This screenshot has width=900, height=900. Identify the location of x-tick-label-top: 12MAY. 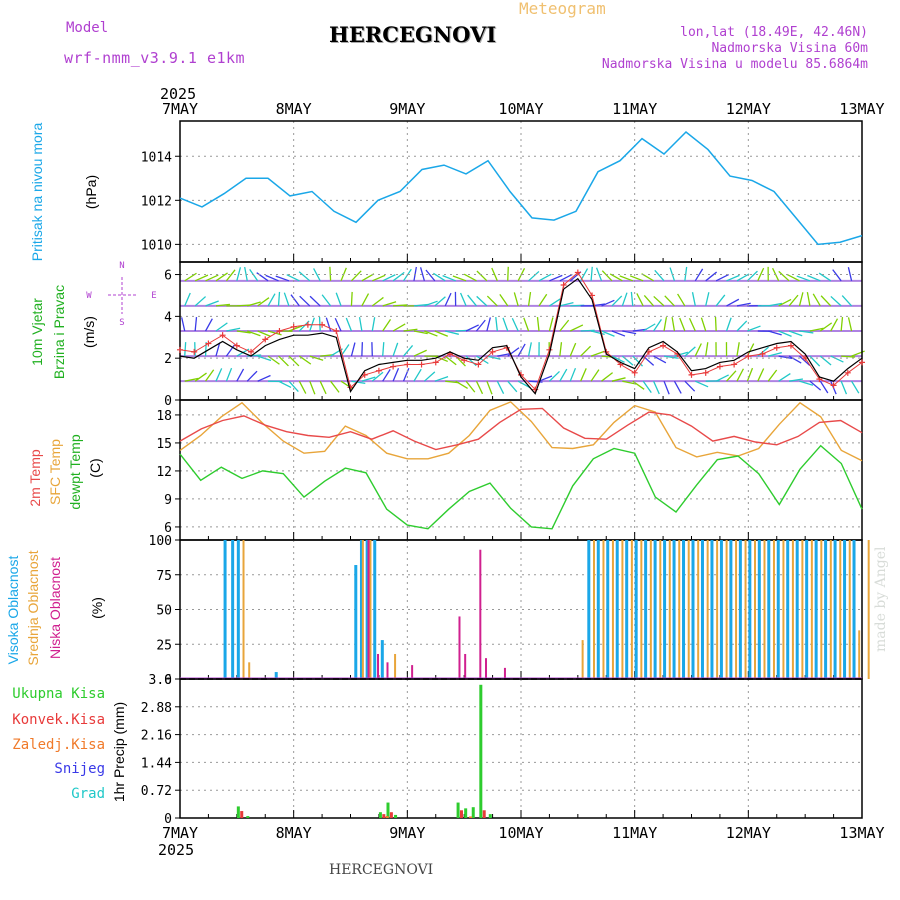
(748, 109).